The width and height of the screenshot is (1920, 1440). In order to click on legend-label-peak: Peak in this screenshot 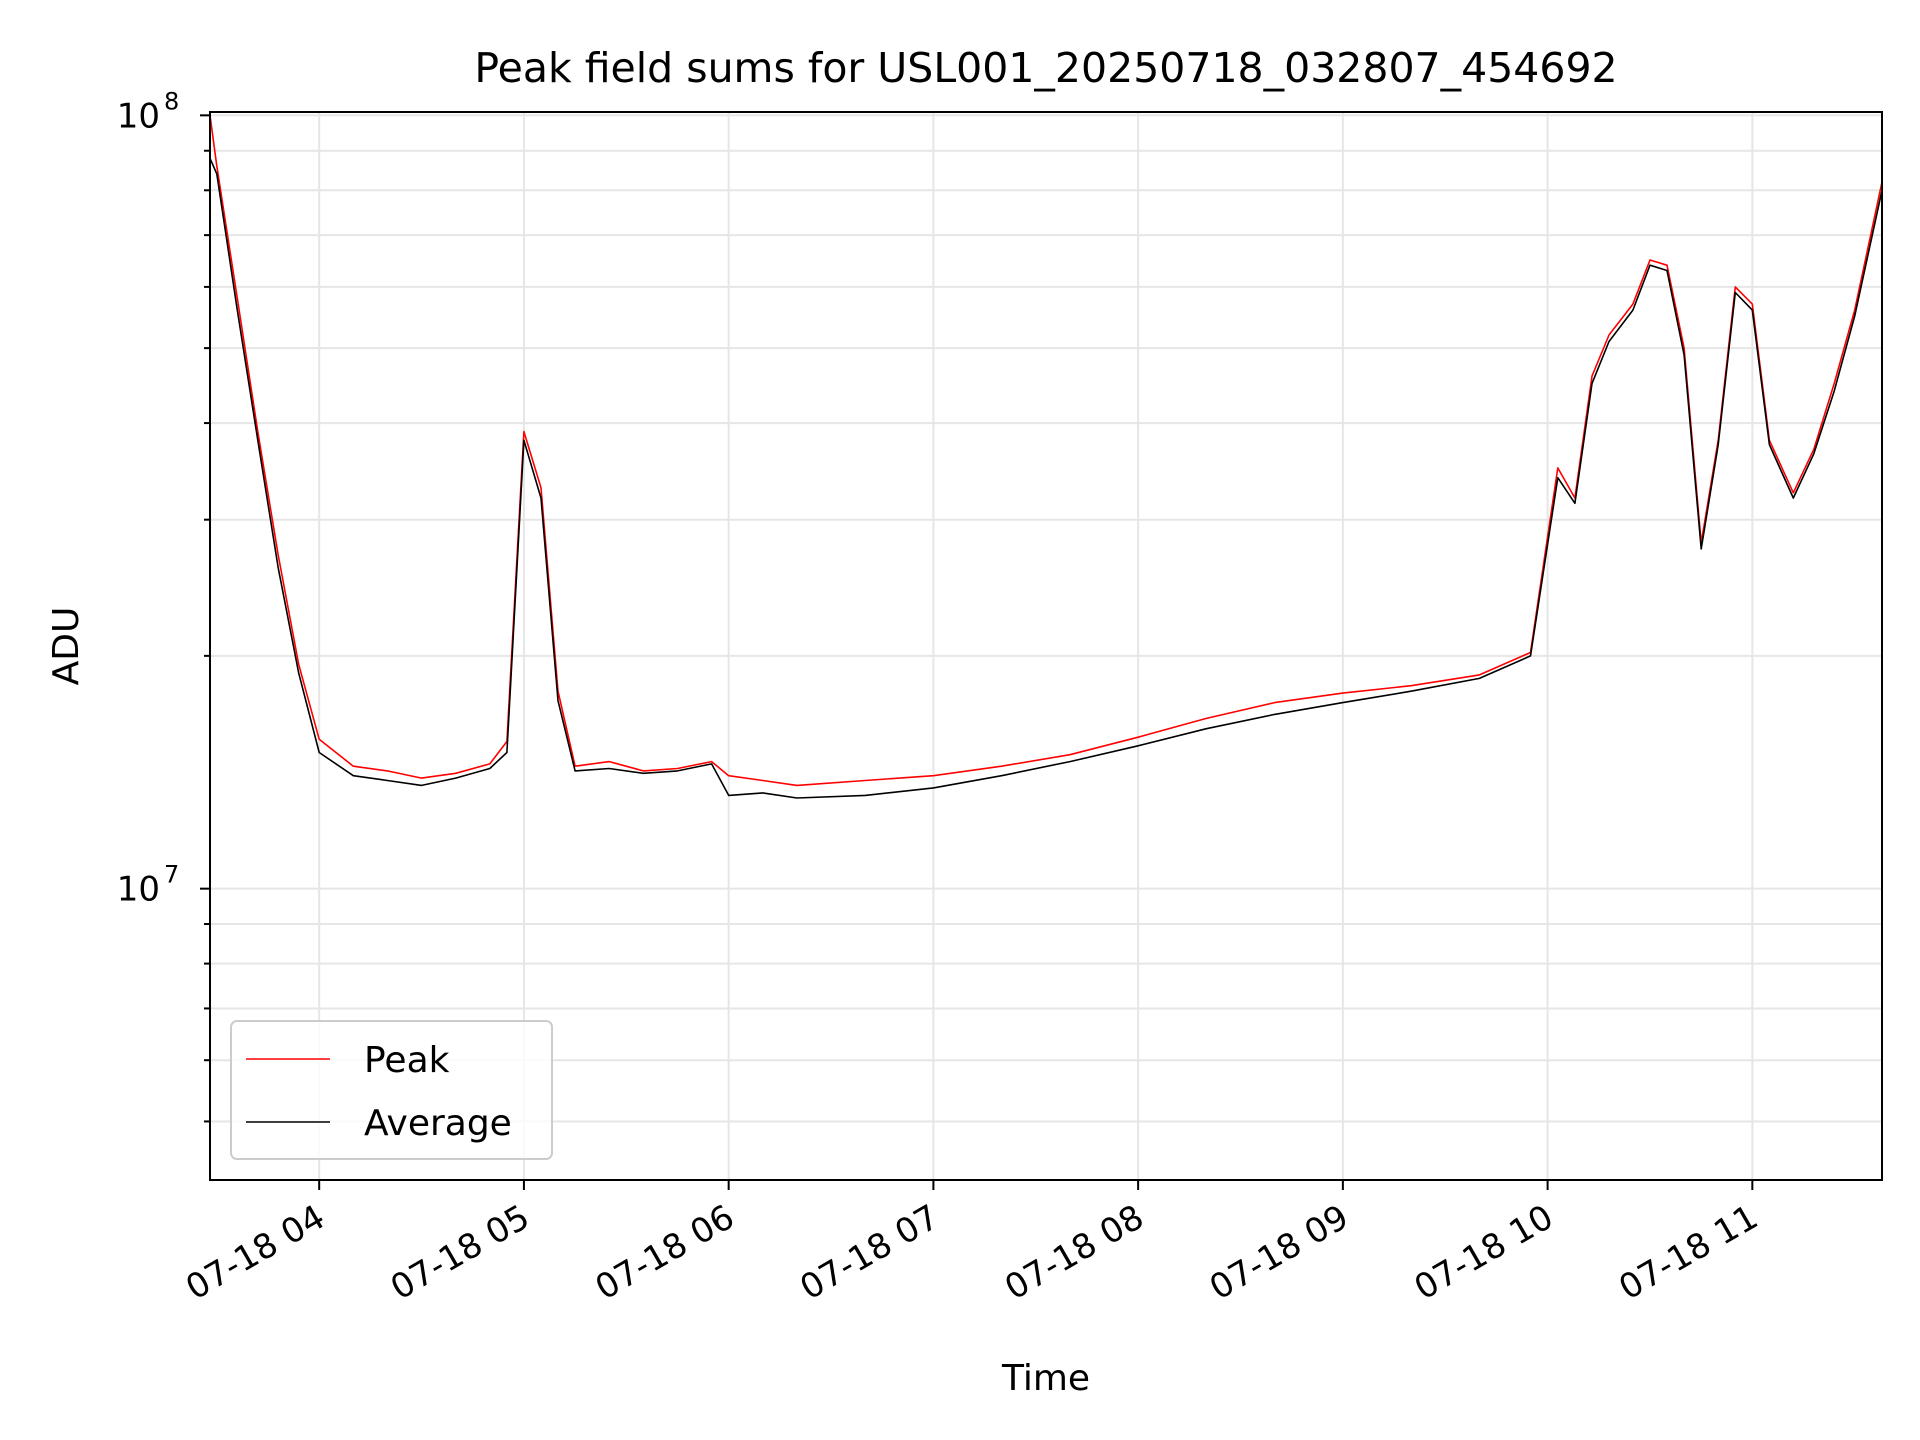, I will do `click(407, 1060)`.